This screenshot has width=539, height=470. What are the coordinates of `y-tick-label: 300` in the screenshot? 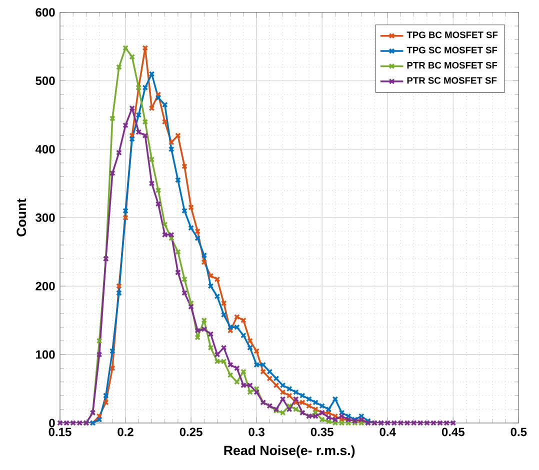 It's located at (45, 217).